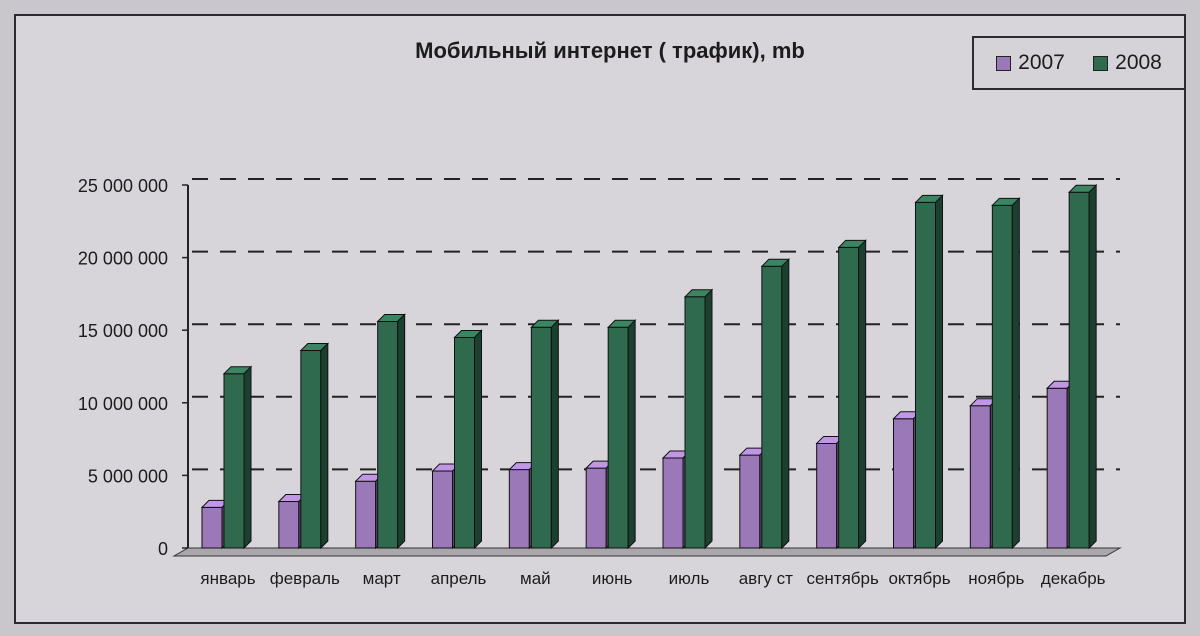 This screenshot has width=1200, height=636. Describe the element at coordinates (1041, 62) in the screenshot. I see `legend-label-2007: 2007` at that location.